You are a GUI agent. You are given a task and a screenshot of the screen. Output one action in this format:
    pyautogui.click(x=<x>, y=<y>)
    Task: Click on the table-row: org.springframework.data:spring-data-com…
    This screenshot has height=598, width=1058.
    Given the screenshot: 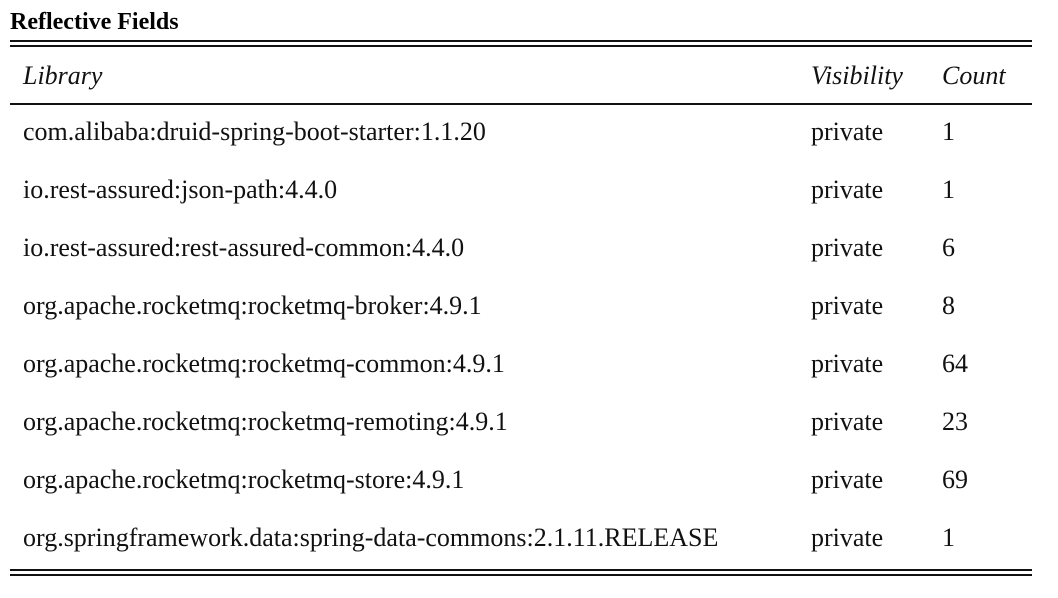 What is the action you would take?
    pyautogui.click(x=521, y=538)
    